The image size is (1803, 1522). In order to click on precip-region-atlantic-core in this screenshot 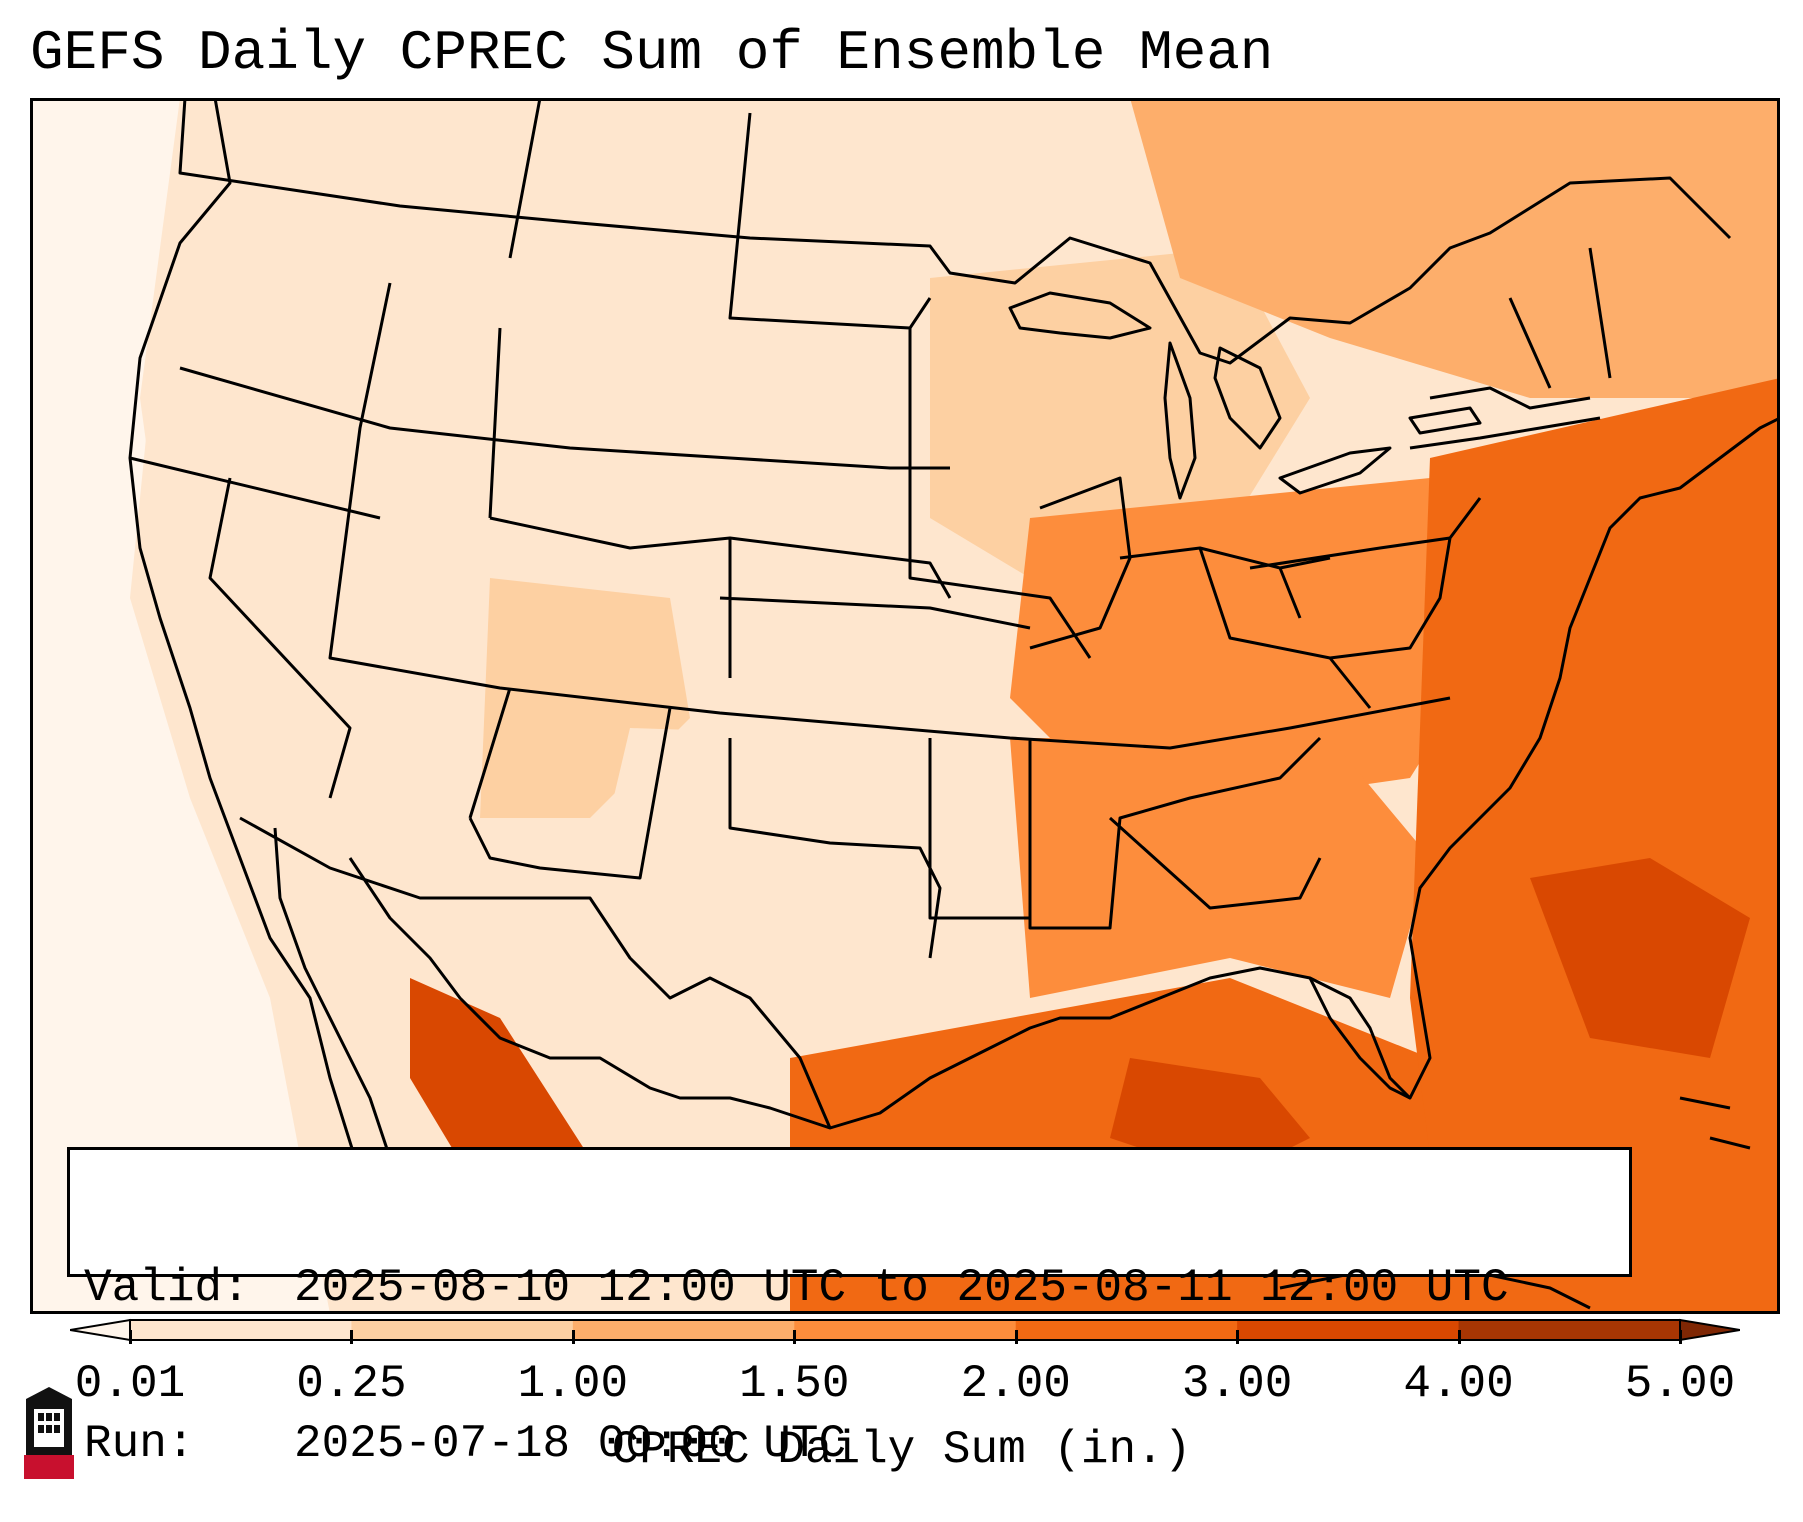, I will do `click(1640, 958)`.